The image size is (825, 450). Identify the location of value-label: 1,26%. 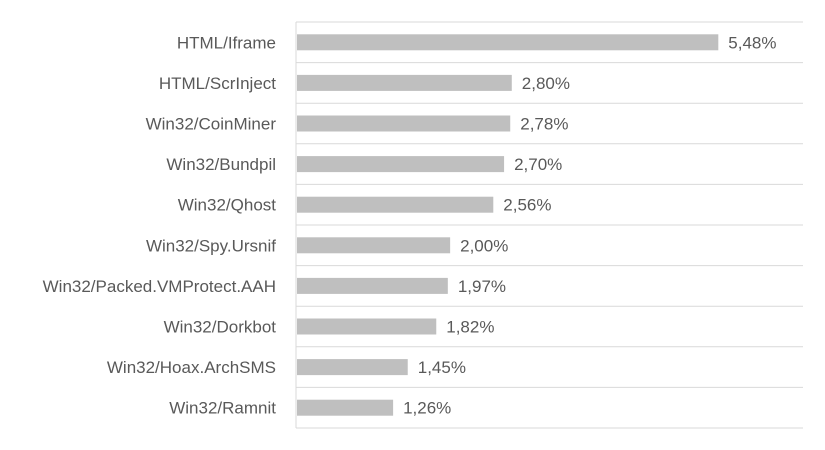
(427, 408).